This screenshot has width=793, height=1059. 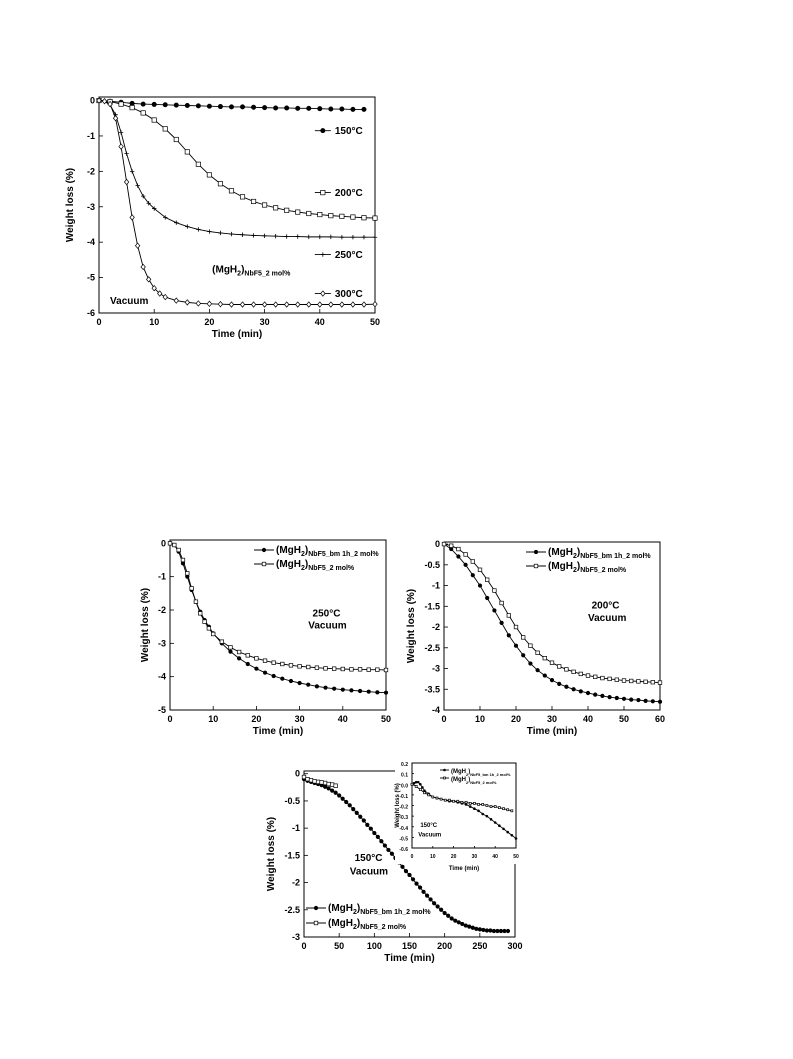 I want to click on series-2: 250°C, so click(x=237, y=179).